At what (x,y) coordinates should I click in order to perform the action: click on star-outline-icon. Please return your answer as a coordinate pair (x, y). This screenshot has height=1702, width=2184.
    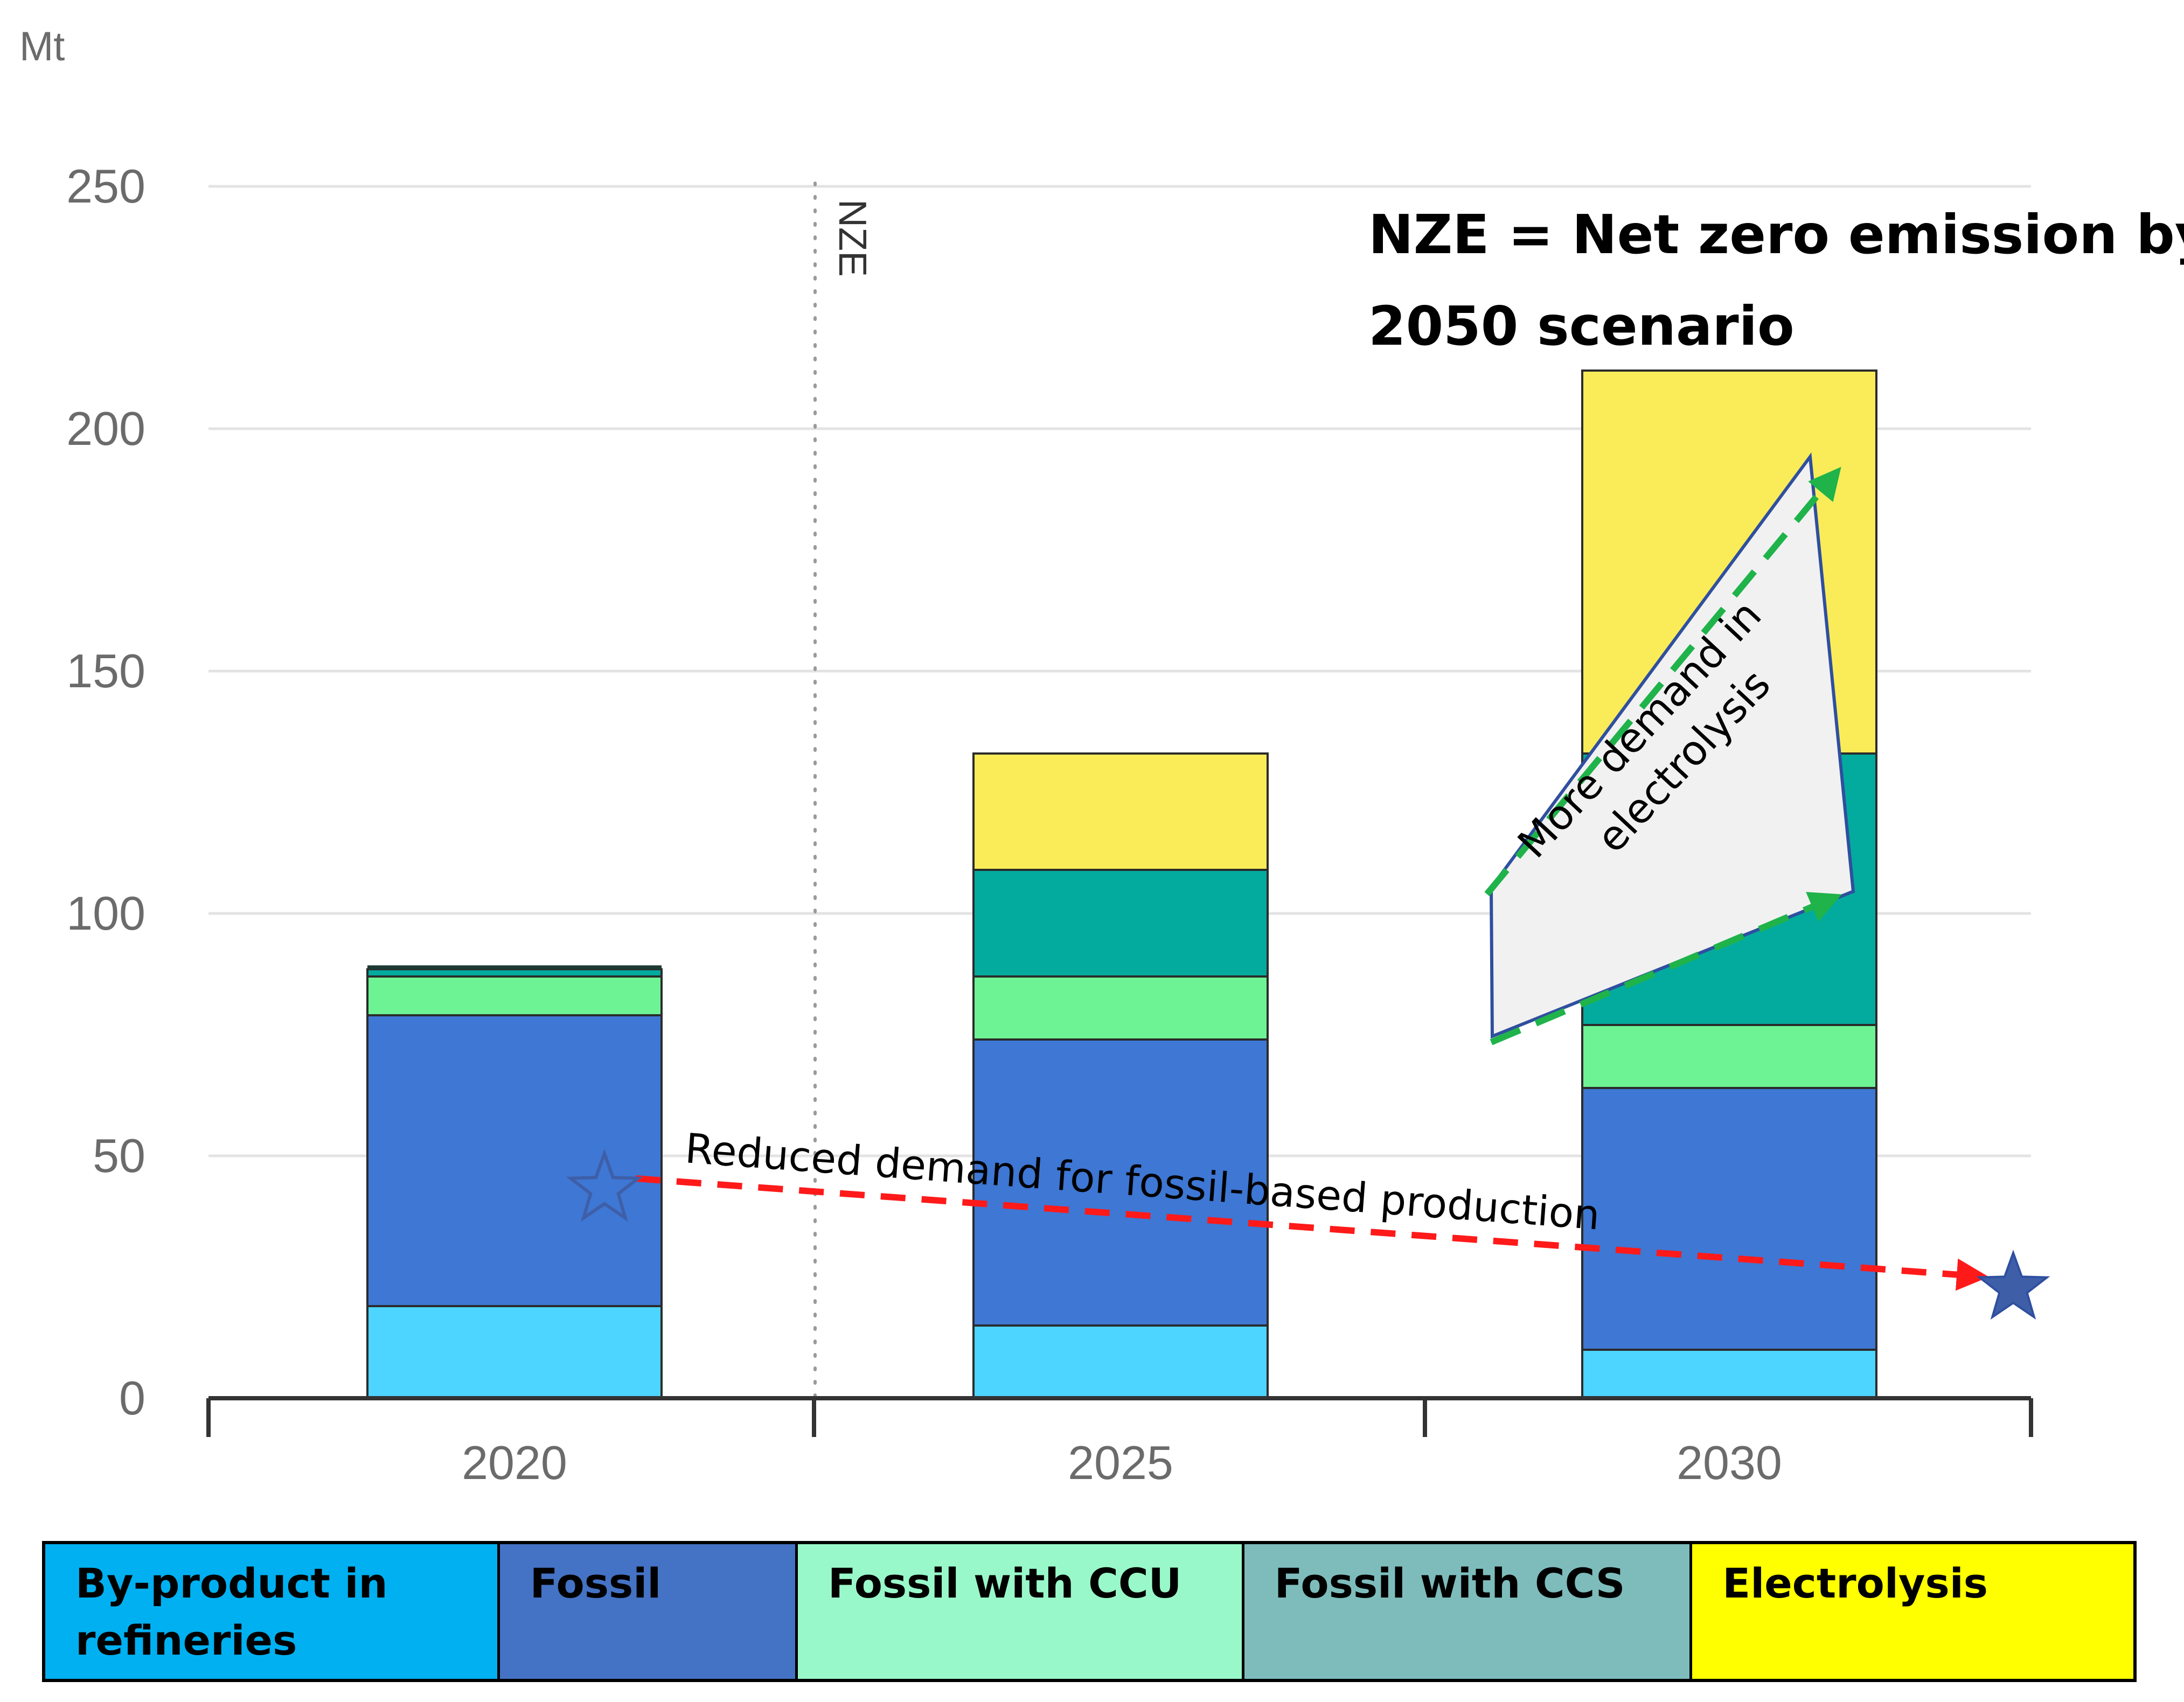
    Looking at the image, I should click on (604, 1185).